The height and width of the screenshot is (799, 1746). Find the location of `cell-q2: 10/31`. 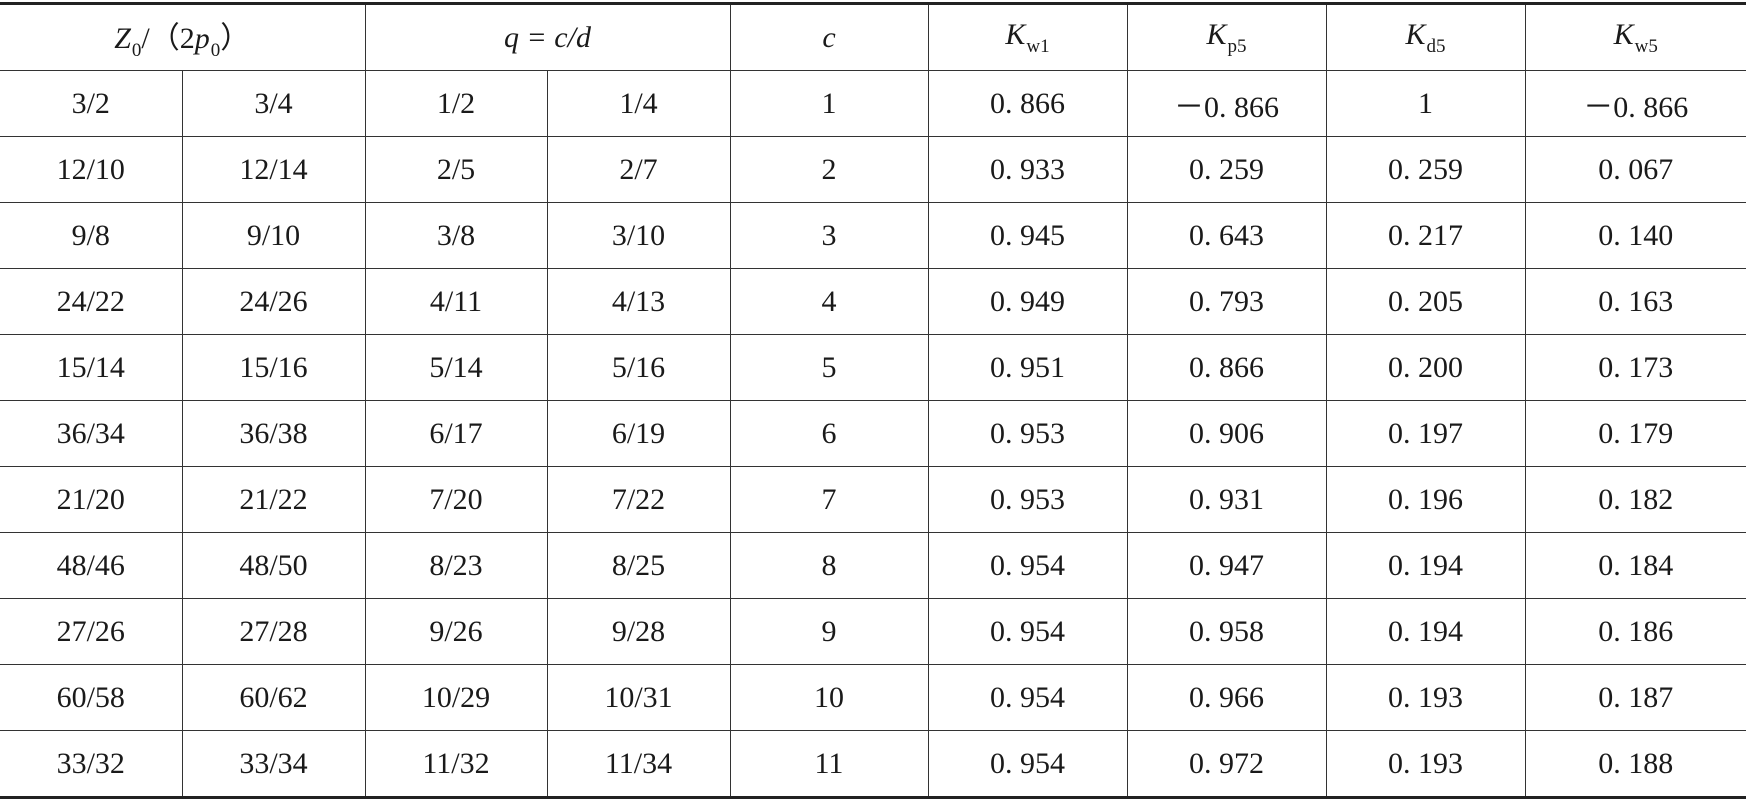

cell-q2: 10/31 is located at coordinates (638, 697).